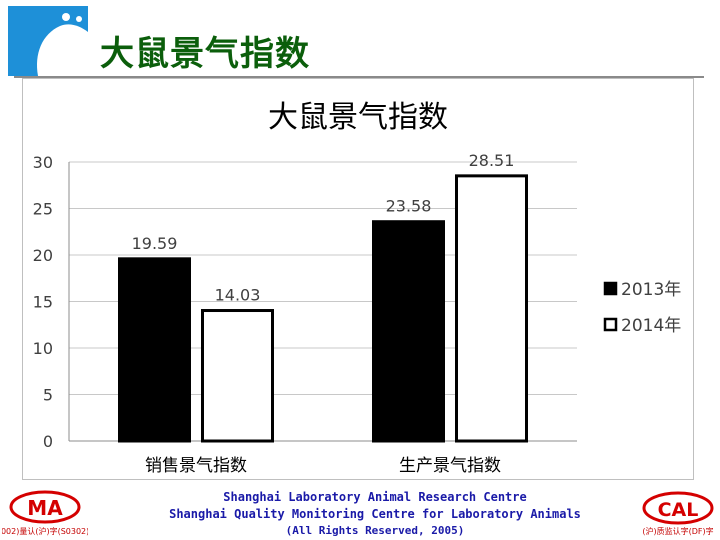 The width and height of the screenshot is (720, 540). Describe the element at coordinates (43, 255) in the screenshot. I see `y-tick-label: 20` at that location.